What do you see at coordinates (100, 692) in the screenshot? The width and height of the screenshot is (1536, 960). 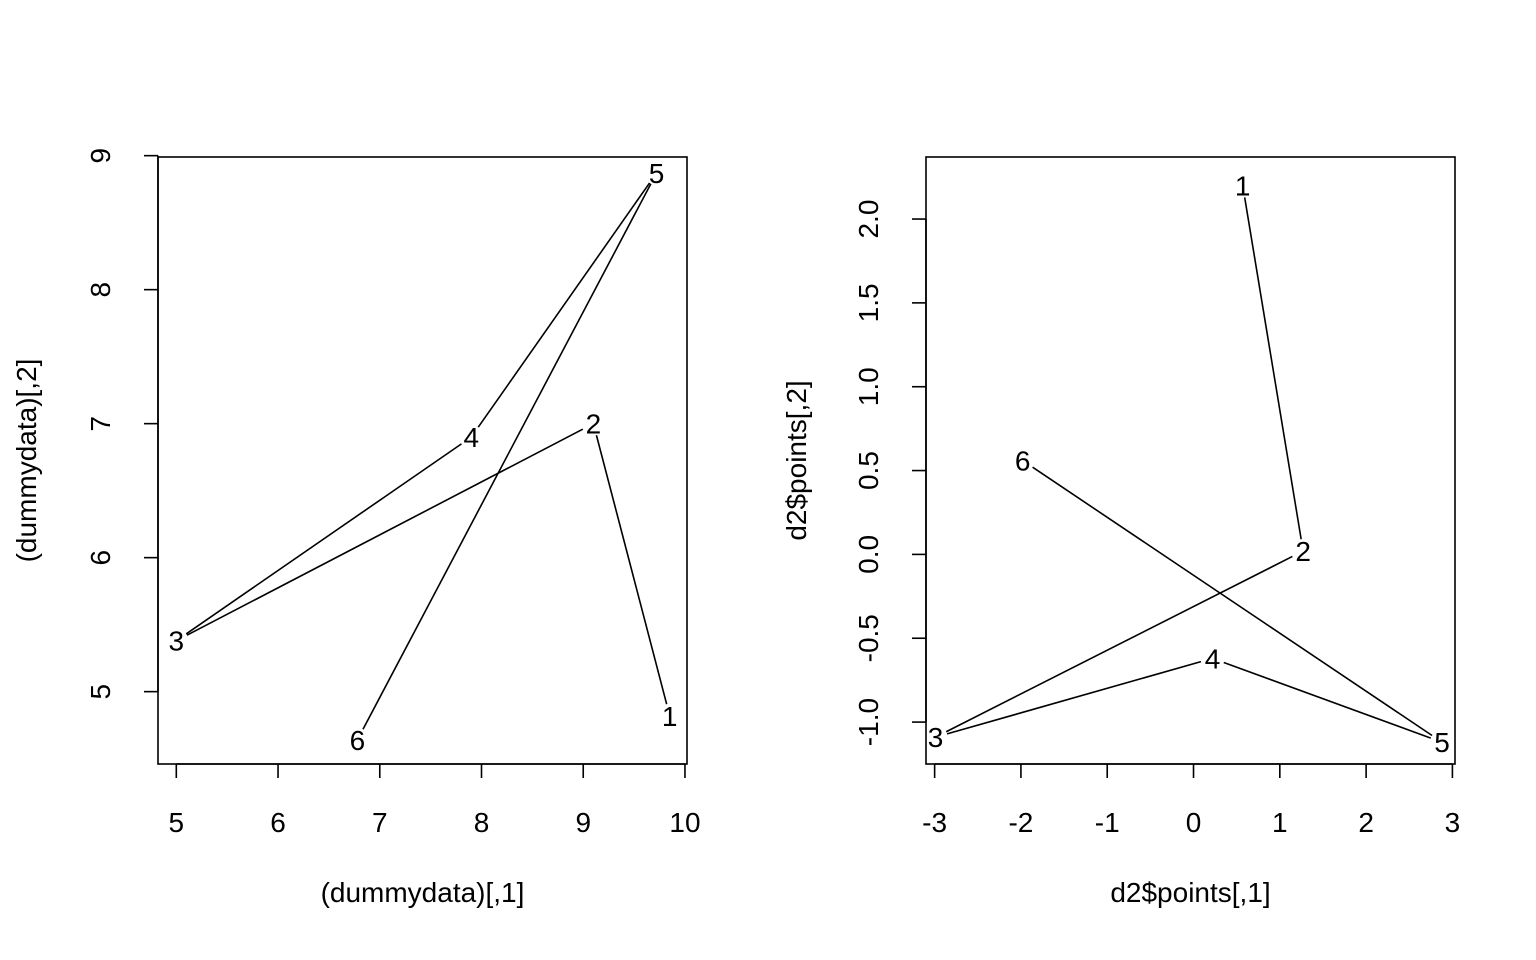 I see `y-tick-label: 5` at bounding box center [100, 692].